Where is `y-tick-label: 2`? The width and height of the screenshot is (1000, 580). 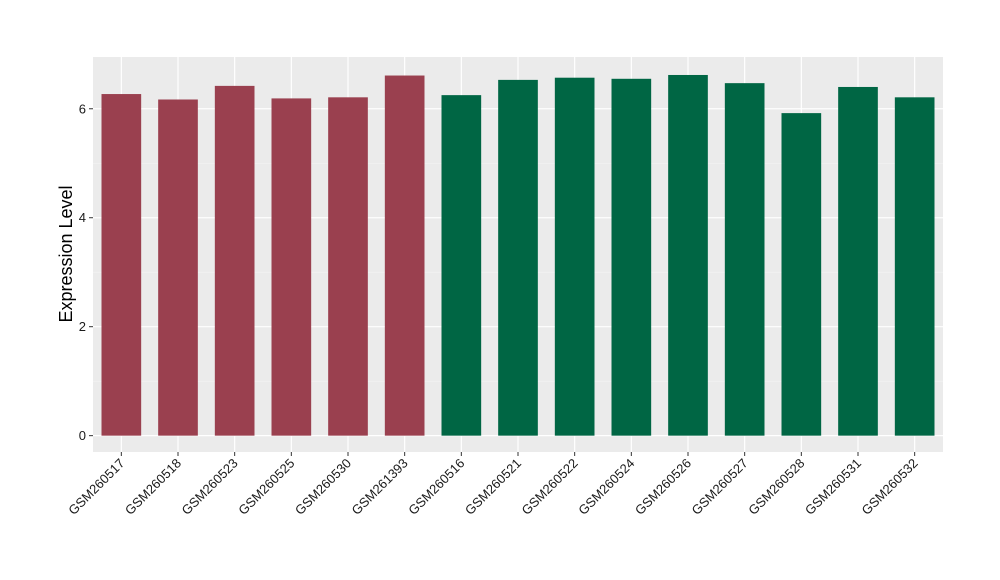
y-tick-label: 2 is located at coordinates (82, 326).